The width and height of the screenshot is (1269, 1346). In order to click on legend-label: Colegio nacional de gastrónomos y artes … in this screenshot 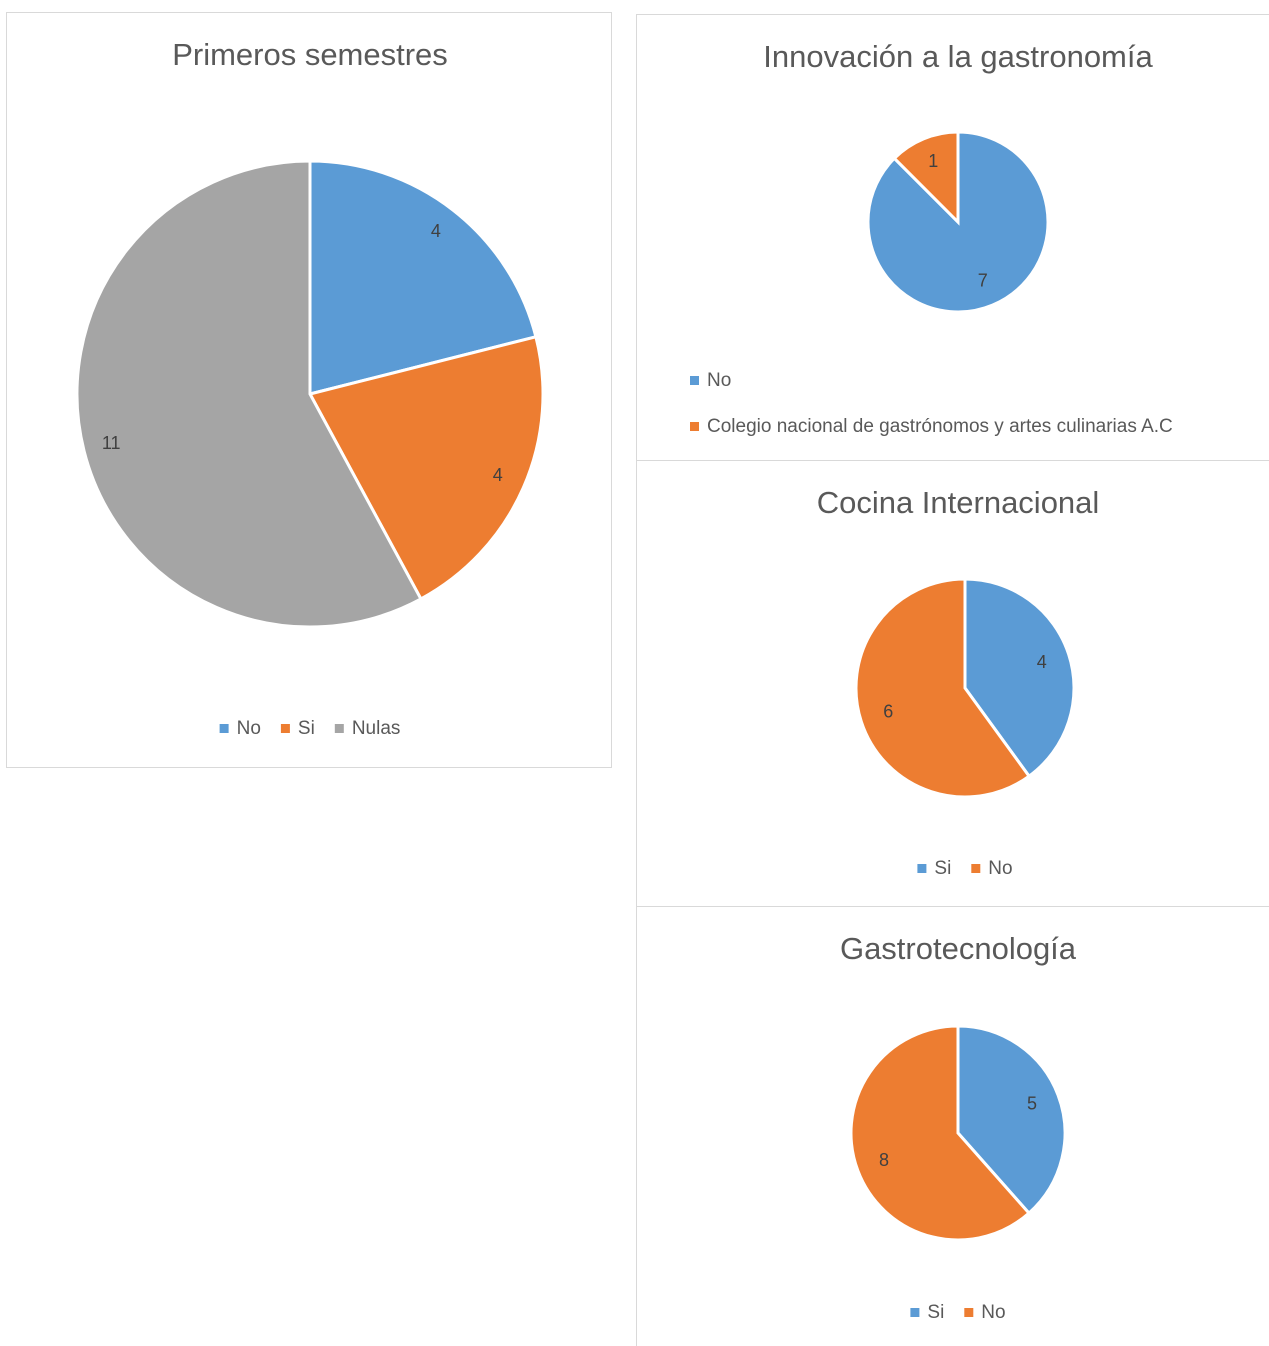, I will do `click(940, 426)`.